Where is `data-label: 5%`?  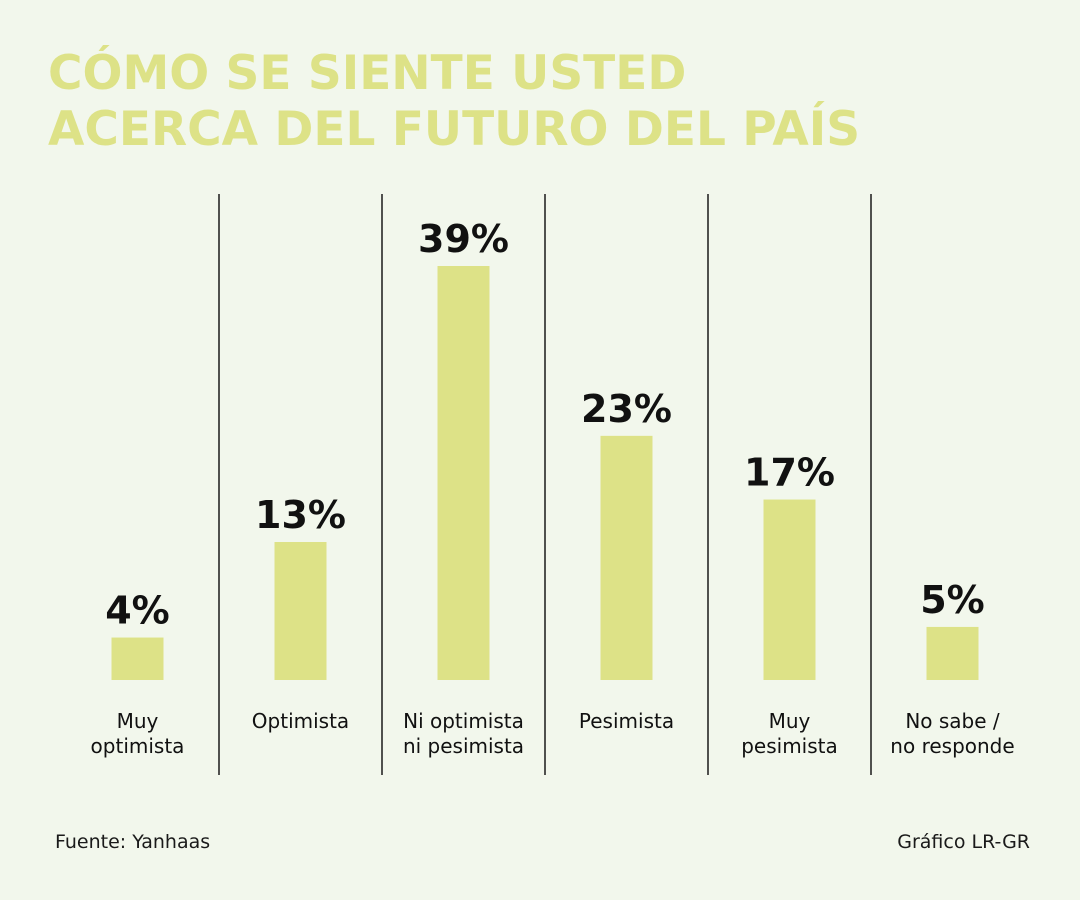 data-label: 5% is located at coordinates (952, 600).